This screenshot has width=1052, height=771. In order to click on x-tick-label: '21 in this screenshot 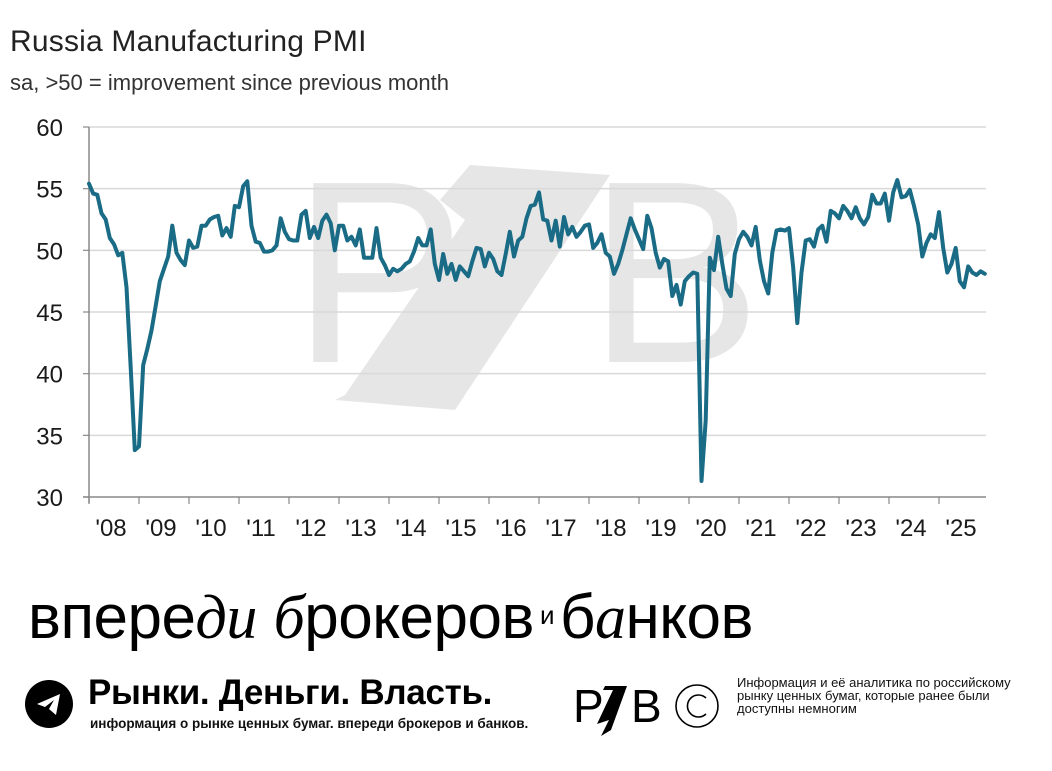, I will do `click(760, 528)`.